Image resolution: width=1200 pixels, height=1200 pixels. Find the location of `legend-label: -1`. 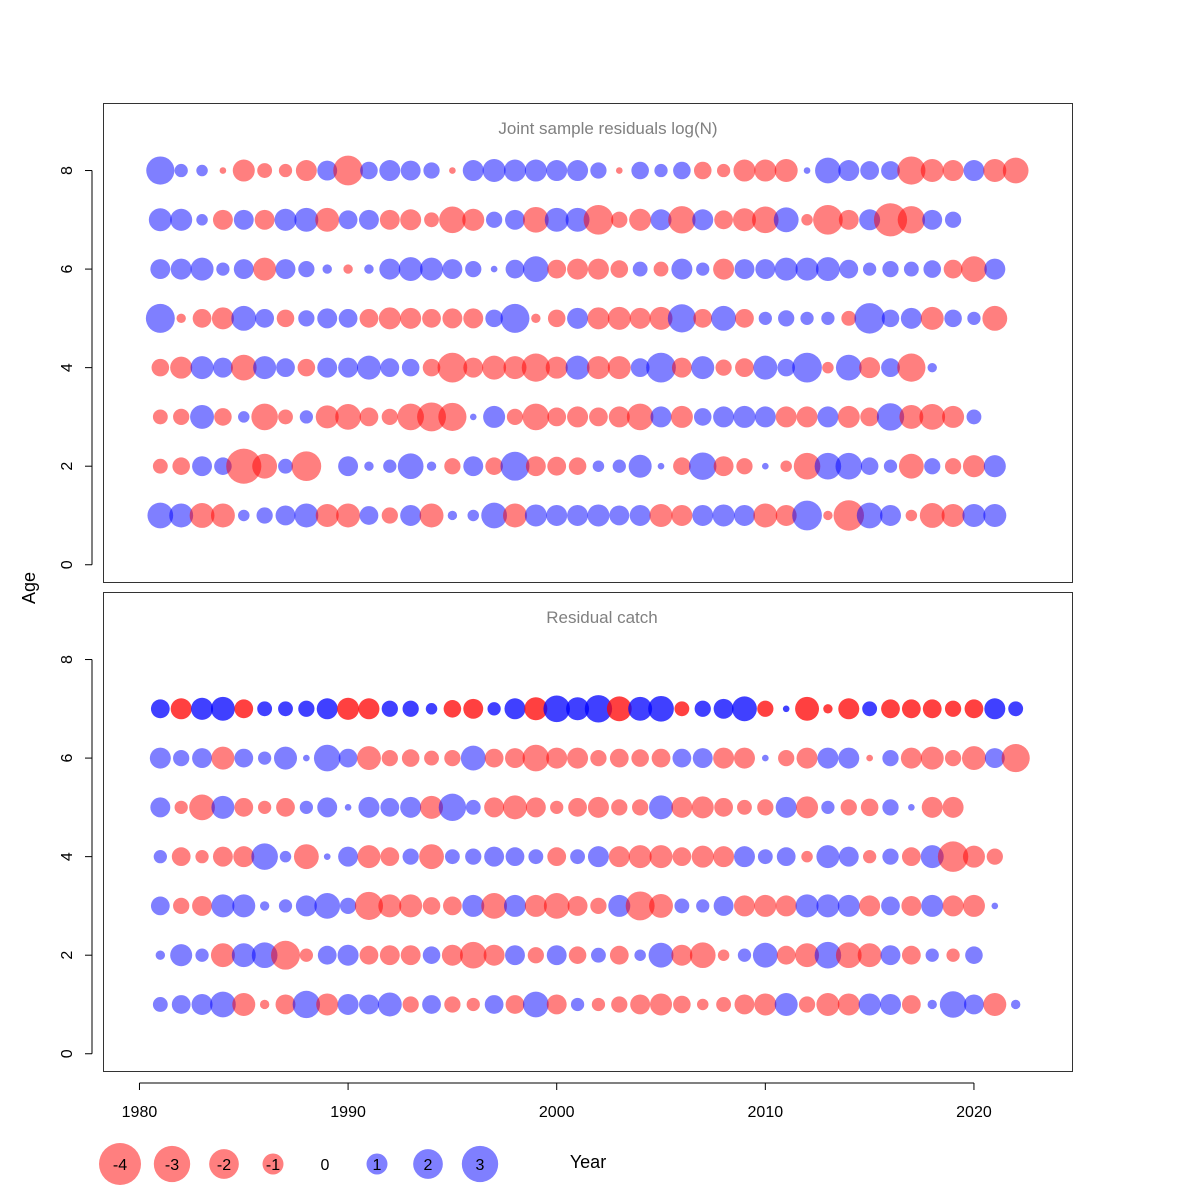

legend-label: -1 is located at coordinates (273, 1165).